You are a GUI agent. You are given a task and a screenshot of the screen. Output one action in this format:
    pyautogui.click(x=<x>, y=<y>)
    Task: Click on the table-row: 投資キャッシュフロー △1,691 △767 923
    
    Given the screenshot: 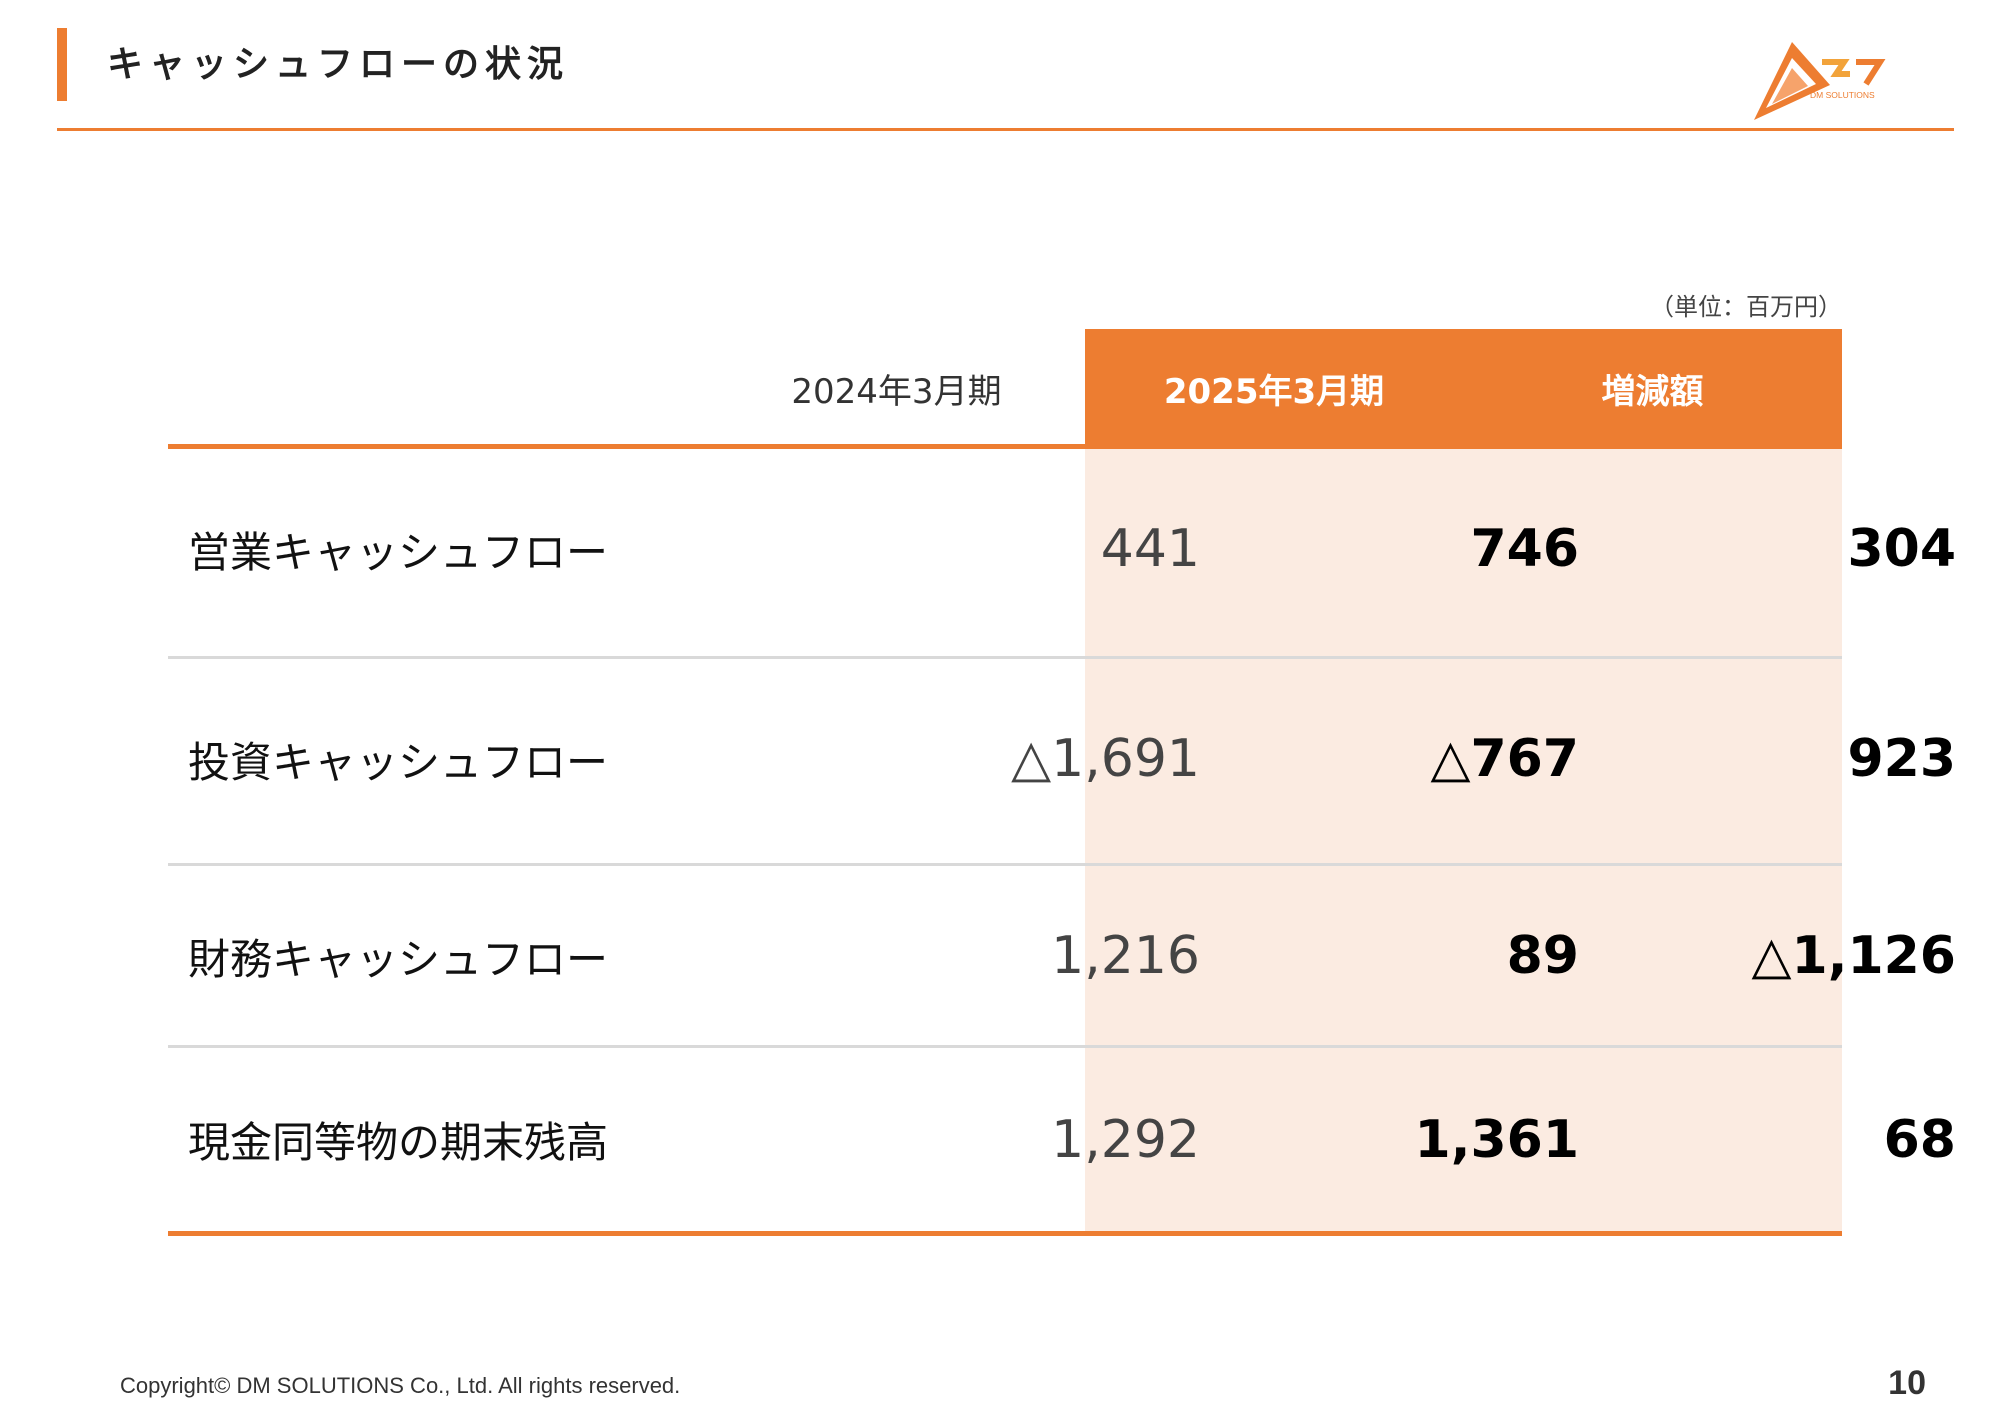 What is the action you would take?
    pyautogui.click(x=1062, y=759)
    